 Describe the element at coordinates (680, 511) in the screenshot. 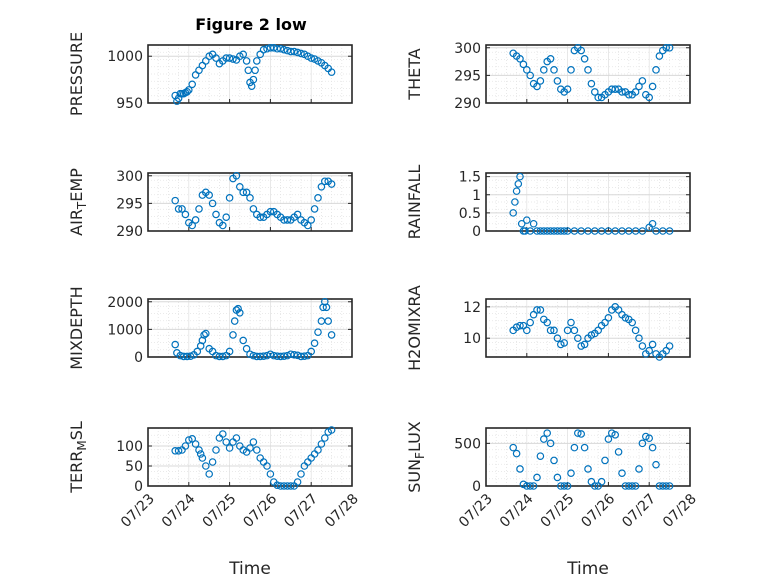

I see `x-tick-label: 07/28` at that location.